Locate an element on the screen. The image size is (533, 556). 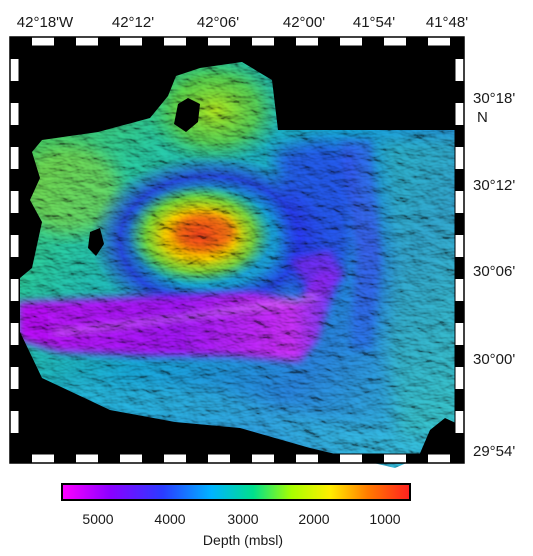
colorbar-tick-4000: 4000 is located at coordinates (169, 519).